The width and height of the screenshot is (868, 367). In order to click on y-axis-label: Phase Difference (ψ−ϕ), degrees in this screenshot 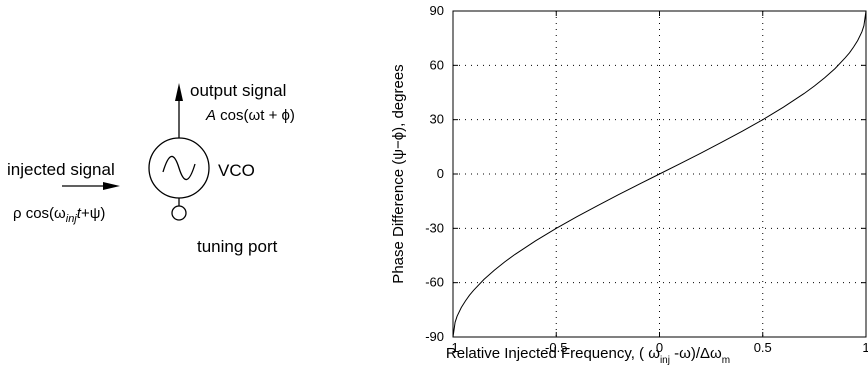, I will do `click(398, 173)`.